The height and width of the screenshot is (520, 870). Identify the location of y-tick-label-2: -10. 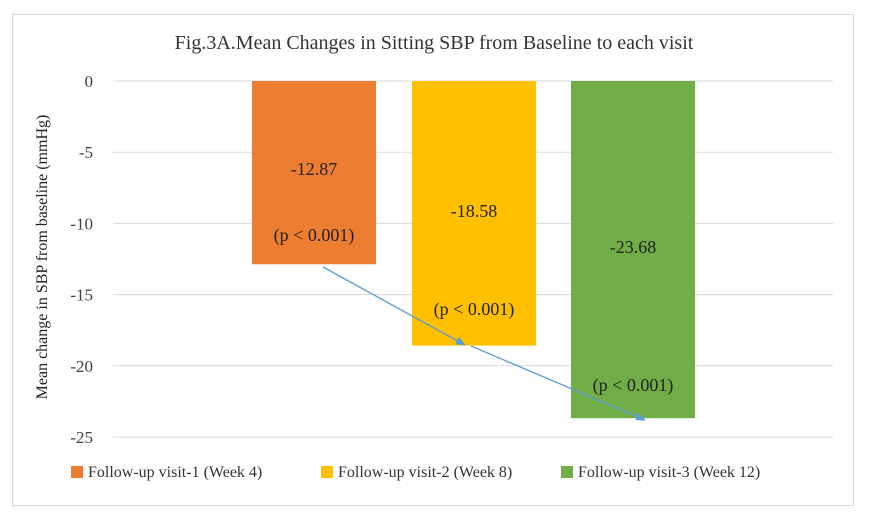
(81, 223).